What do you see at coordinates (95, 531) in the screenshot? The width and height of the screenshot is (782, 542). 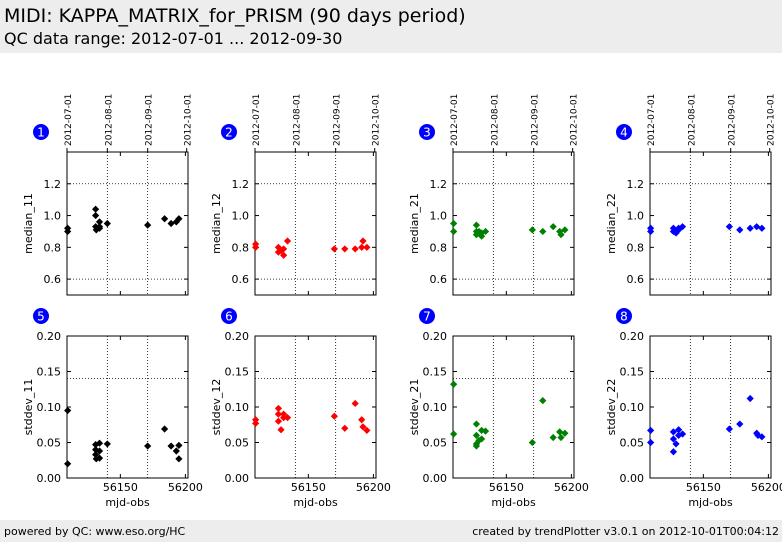 I see `footer-powered-by: powered by QC: www.eso.org/HC` at bounding box center [95, 531].